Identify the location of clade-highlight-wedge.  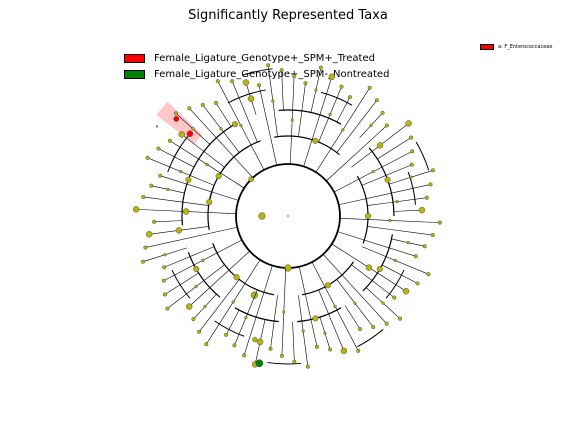
(179, 123).